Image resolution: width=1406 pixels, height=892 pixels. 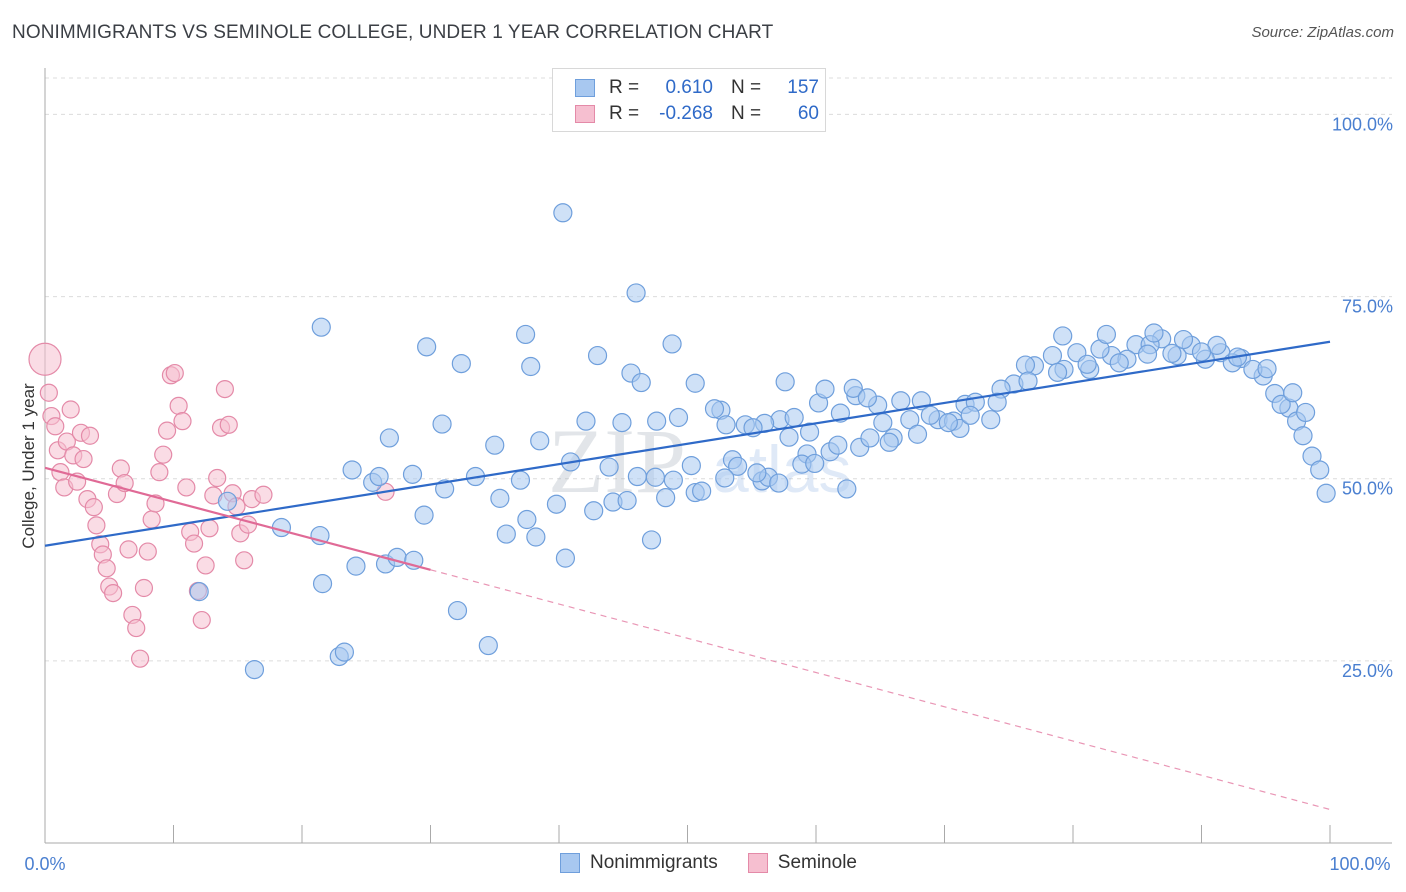 What do you see at coordinates (746, 113) in the screenshot?
I see `legend-n-label: N =` at bounding box center [746, 113].